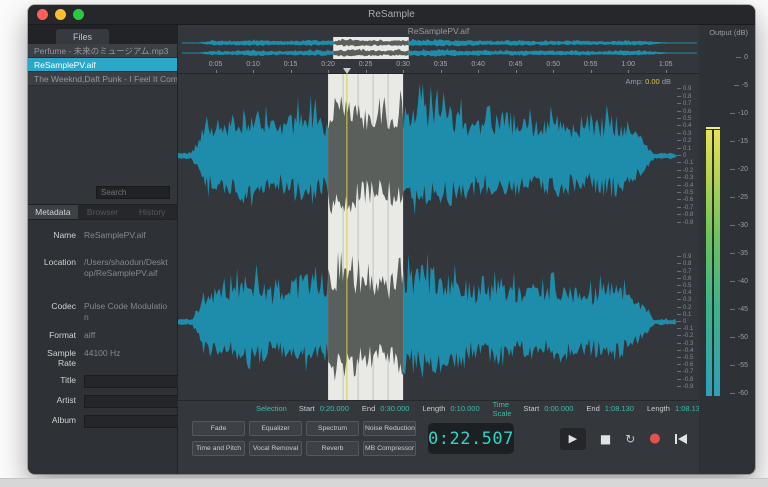 Image resolution: width=768 pixels, height=487 pixels. Describe the element at coordinates (738, 113) in the screenshot. I see `meter-tick-label: -10` at that location.